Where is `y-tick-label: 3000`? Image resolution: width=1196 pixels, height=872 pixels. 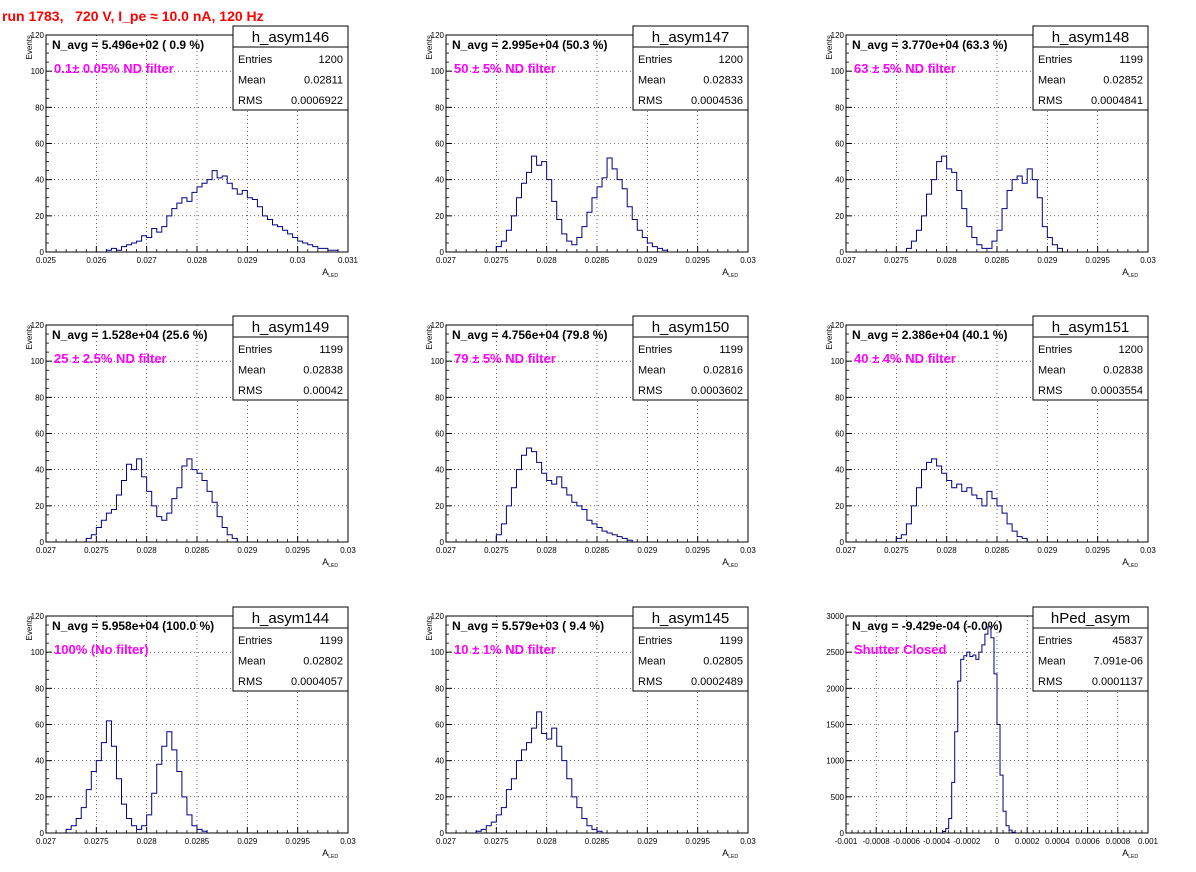 y-tick-label: 3000 is located at coordinates (835, 616).